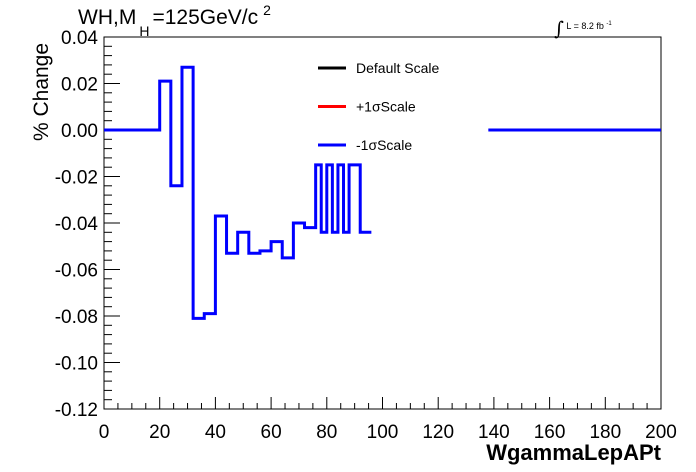 This screenshot has height=472, width=696. Describe the element at coordinates (107, 17) in the screenshot. I see `title-main: WH,M` at that location.